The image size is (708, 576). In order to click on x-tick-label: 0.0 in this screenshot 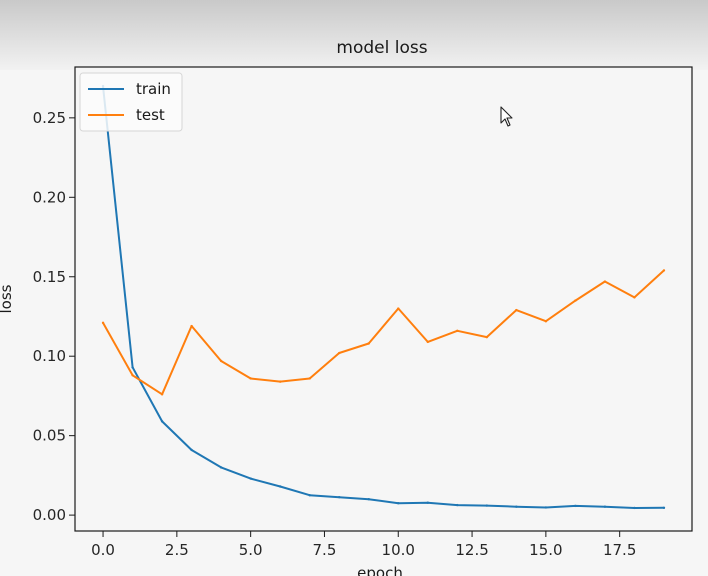, I will do `click(103, 550)`.